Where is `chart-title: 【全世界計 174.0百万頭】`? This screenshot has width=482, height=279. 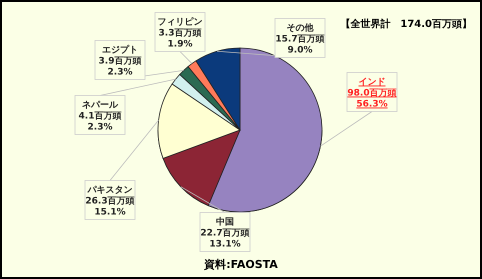
chart-title: 【全世界計 174.0百万頭】 is located at coordinates (406, 24).